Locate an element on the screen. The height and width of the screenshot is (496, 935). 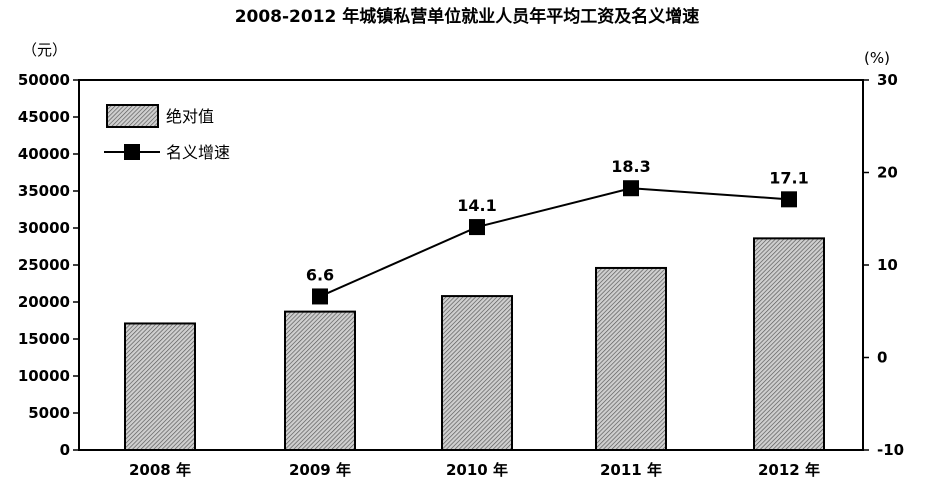
category-label: 2011 年 is located at coordinates (631, 470).